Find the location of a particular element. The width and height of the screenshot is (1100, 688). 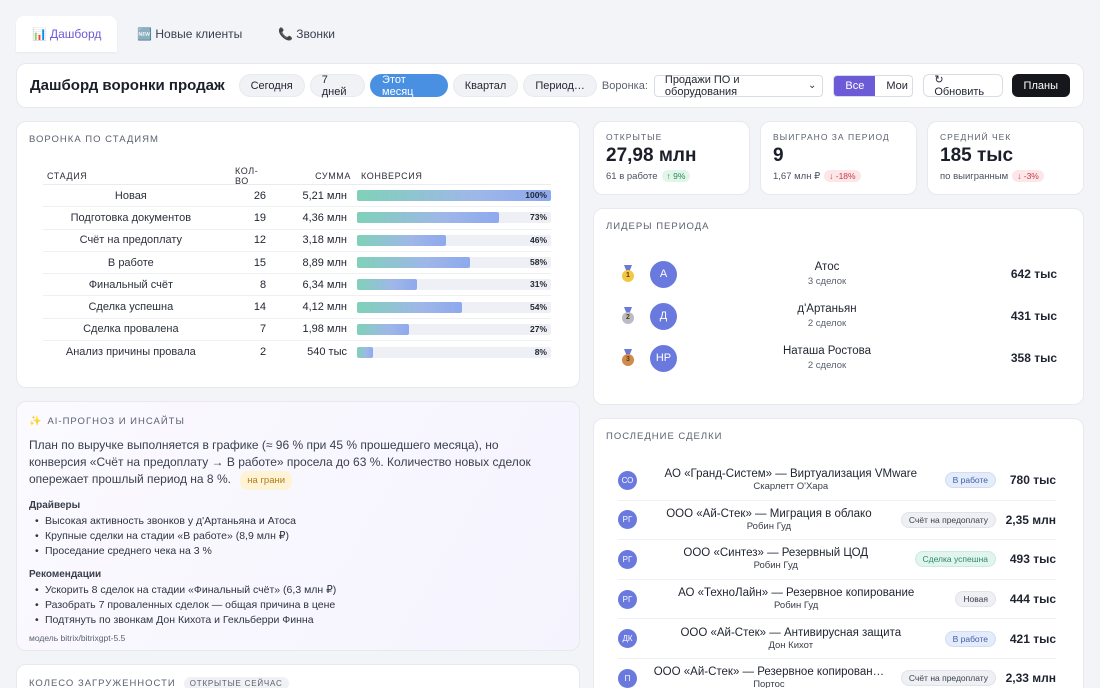

kpi-title: Средний чек is located at coordinates (976, 137).